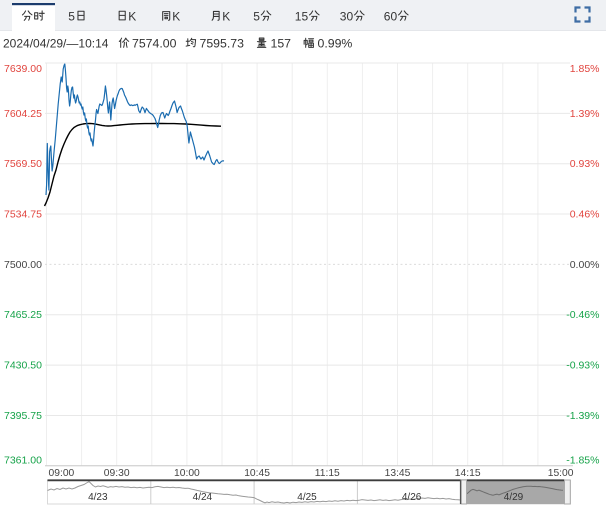 This screenshot has height=509, width=606. I want to click on svg-text: 09:00, so click(62, 473).